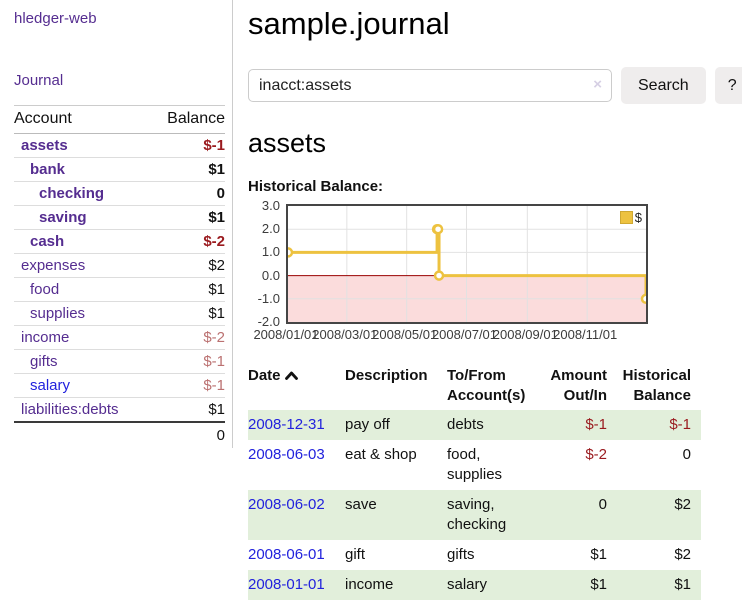  I want to click on transaction-amount: 0, so click(581, 515).